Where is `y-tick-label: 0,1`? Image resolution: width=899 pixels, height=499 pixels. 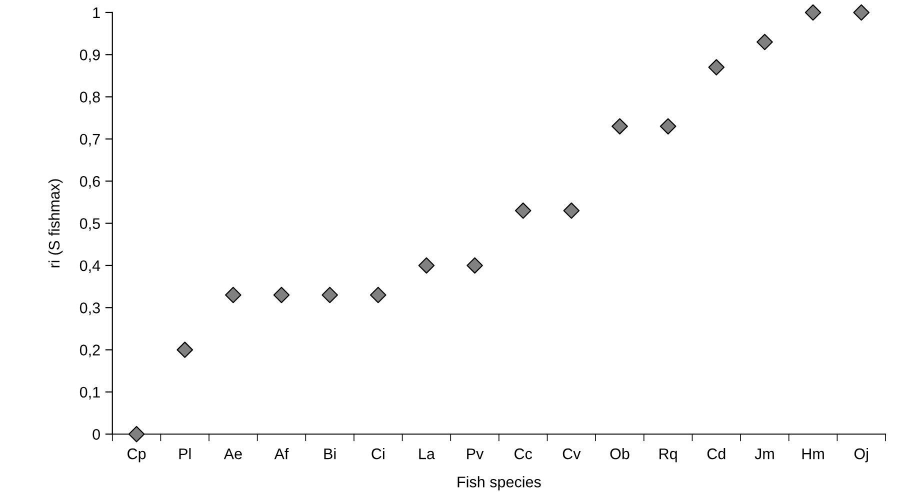 y-tick-label: 0,1 is located at coordinates (90, 393).